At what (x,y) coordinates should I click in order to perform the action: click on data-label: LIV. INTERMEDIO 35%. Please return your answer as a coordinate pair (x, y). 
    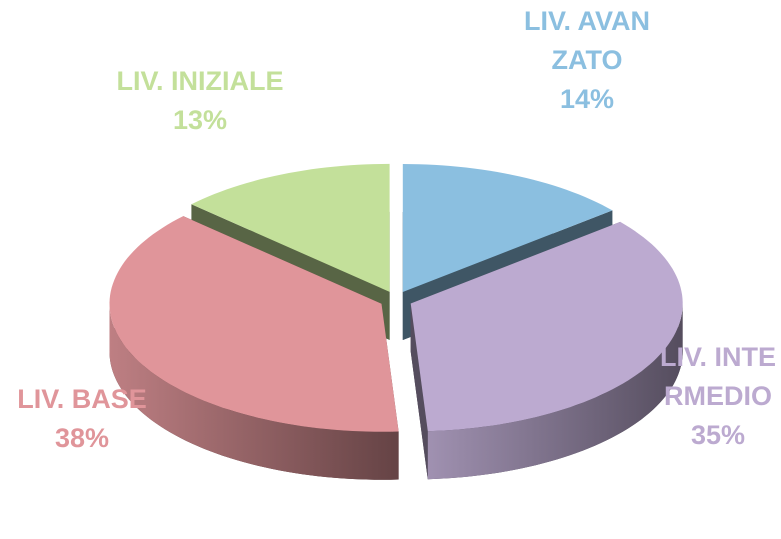
    Looking at the image, I should click on (718, 396).